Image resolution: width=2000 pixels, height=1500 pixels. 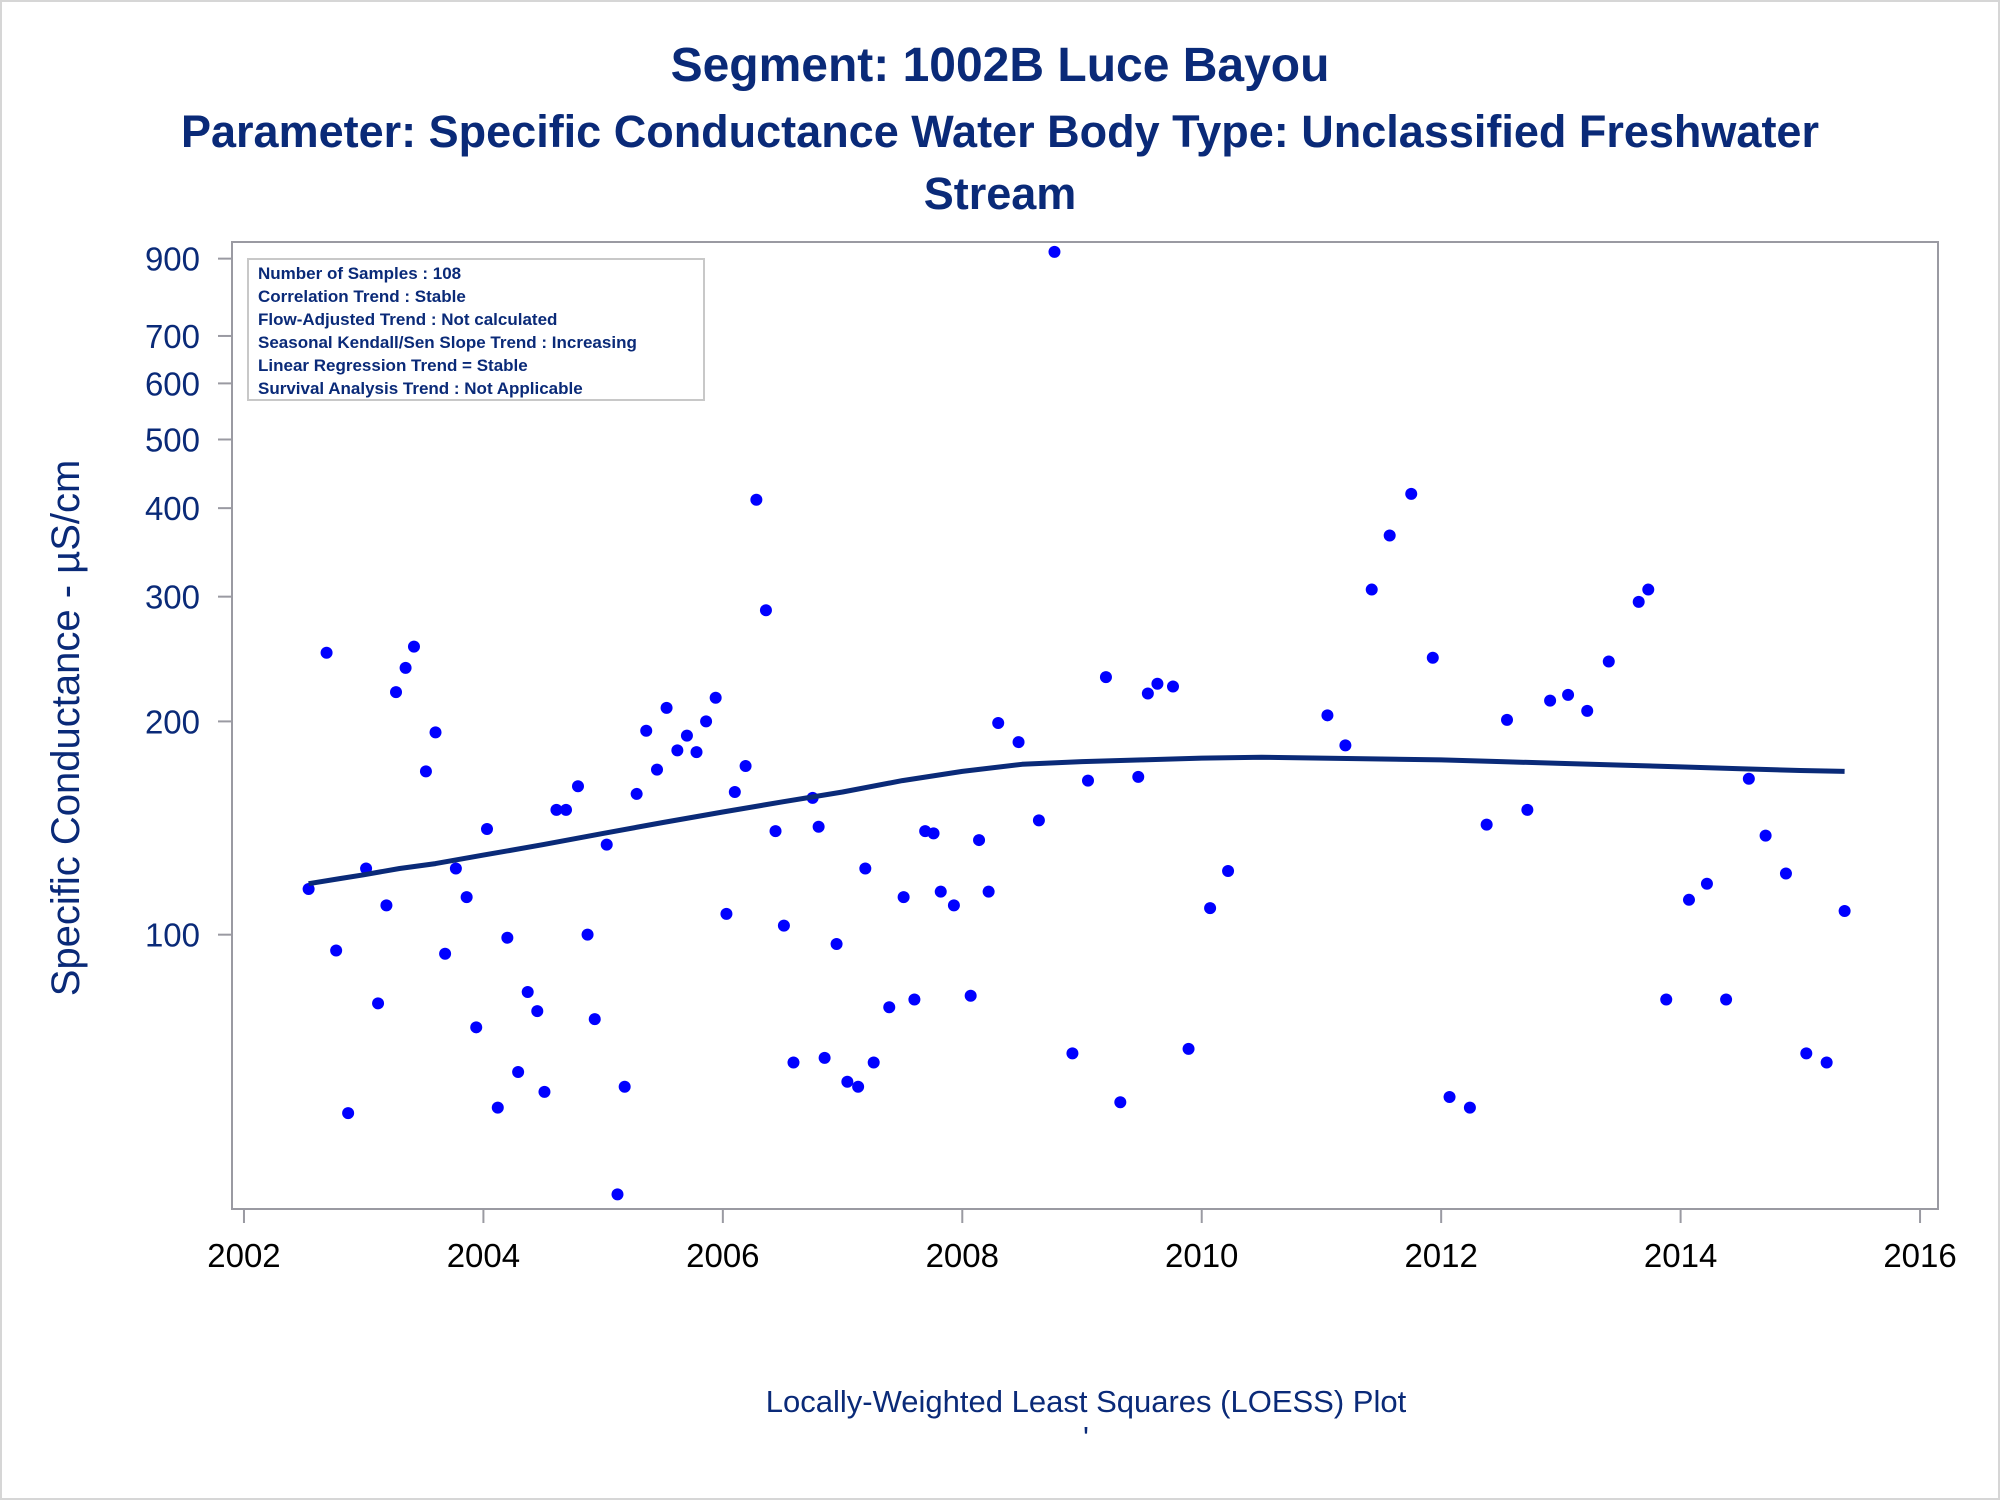 I want to click on x-tick-label: 2012, so click(x=1440, y=1255).